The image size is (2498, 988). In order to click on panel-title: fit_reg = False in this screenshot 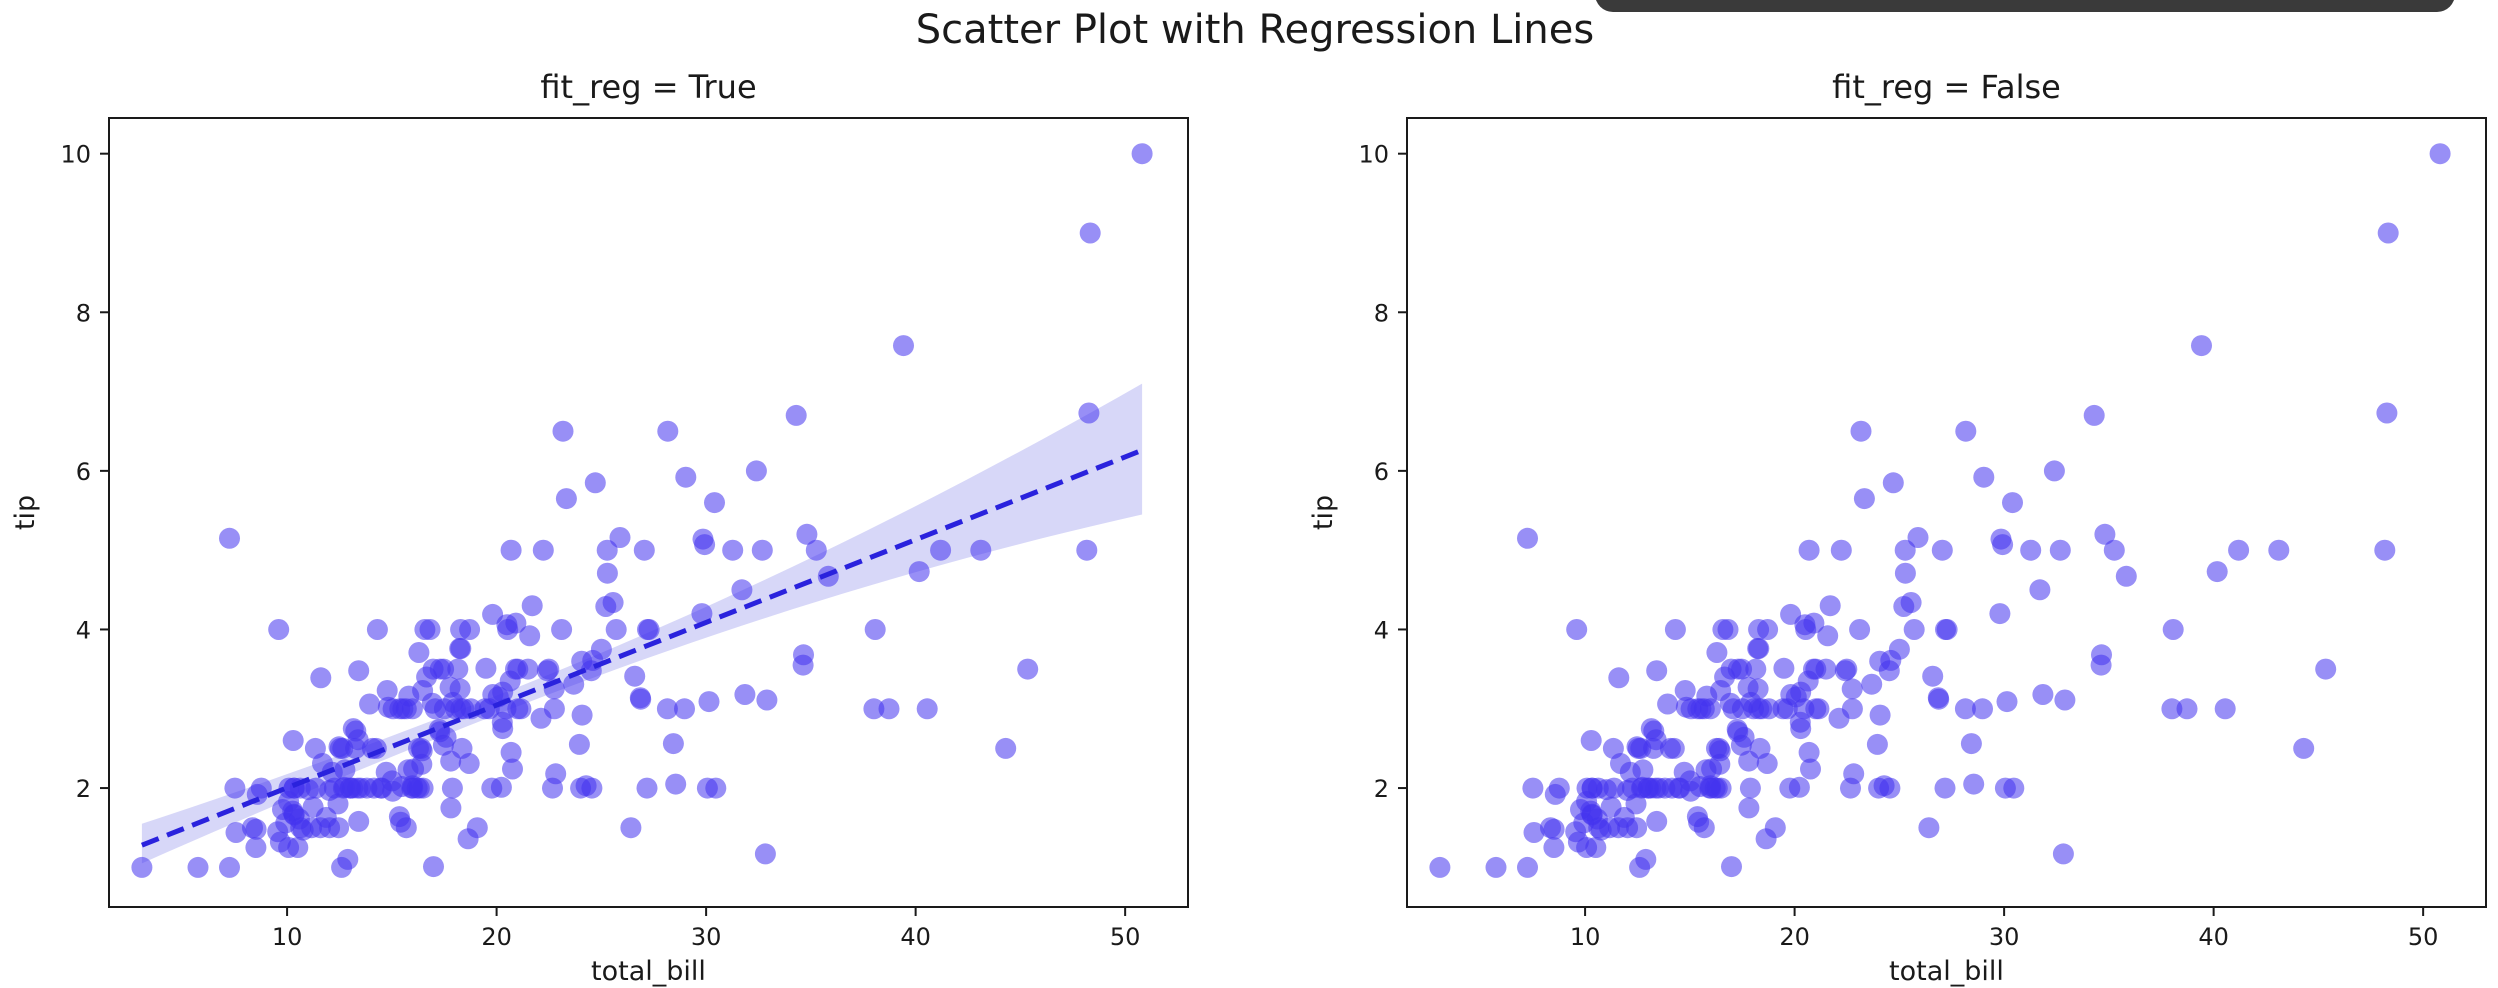, I will do `click(1946, 87)`.